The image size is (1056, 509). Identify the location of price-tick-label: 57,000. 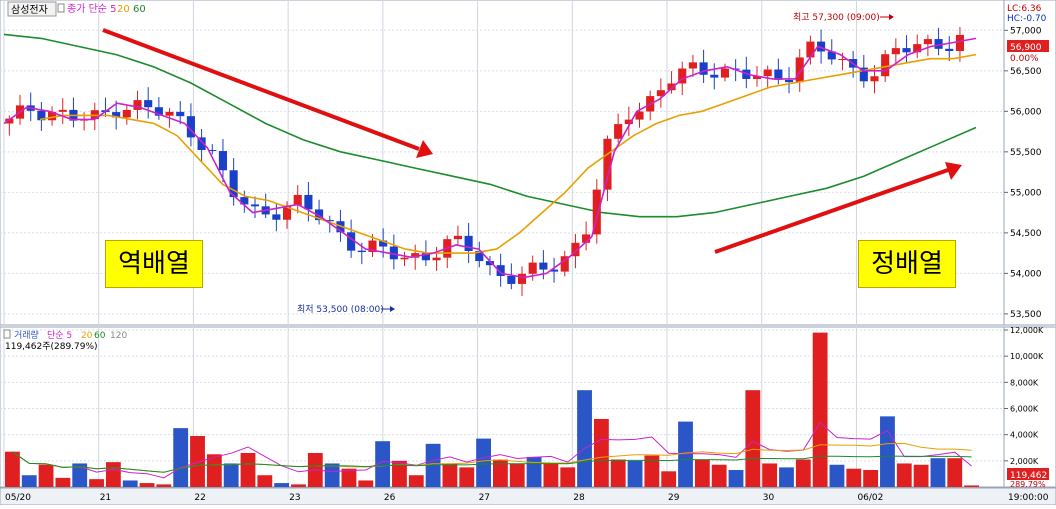
(1026, 31).